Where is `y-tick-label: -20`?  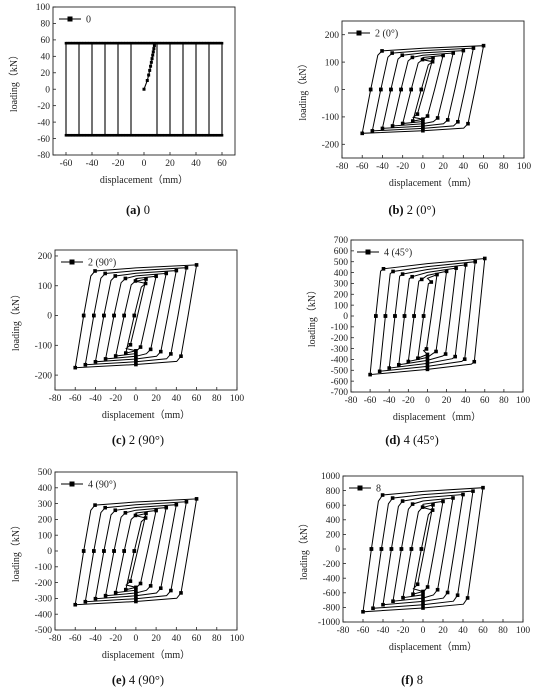 y-tick-label: -20 is located at coordinates (43, 107).